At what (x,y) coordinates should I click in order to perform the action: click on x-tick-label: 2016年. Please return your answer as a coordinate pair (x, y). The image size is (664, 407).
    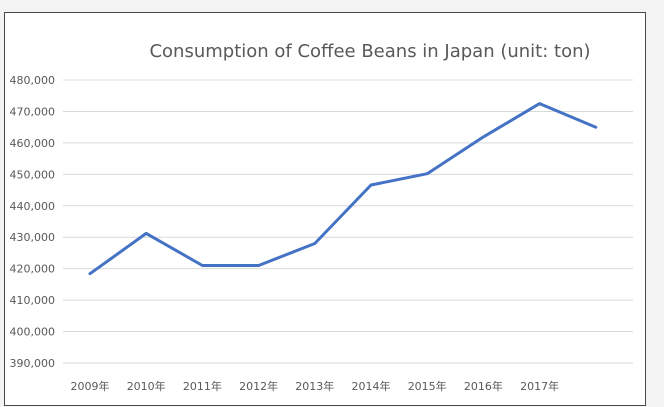
    Looking at the image, I should click on (483, 386).